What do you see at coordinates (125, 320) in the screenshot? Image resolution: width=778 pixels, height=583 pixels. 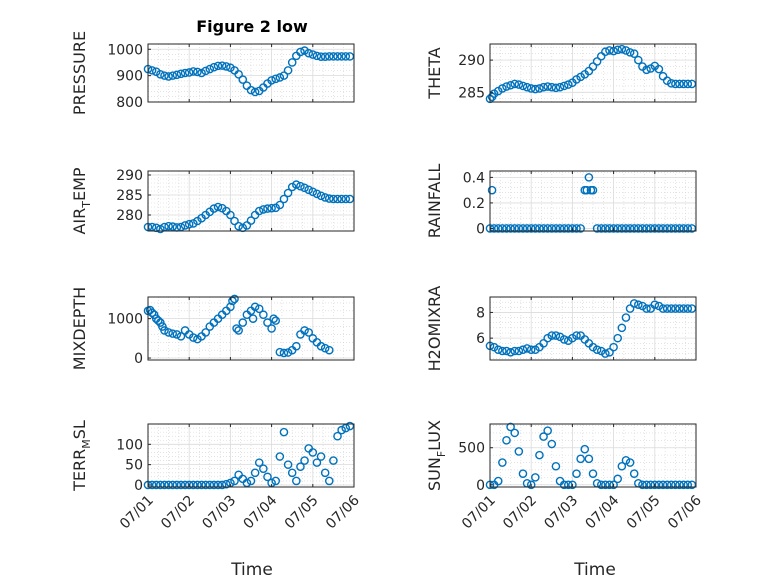 I see `y-tick-label: 1000` at bounding box center [125, 320].